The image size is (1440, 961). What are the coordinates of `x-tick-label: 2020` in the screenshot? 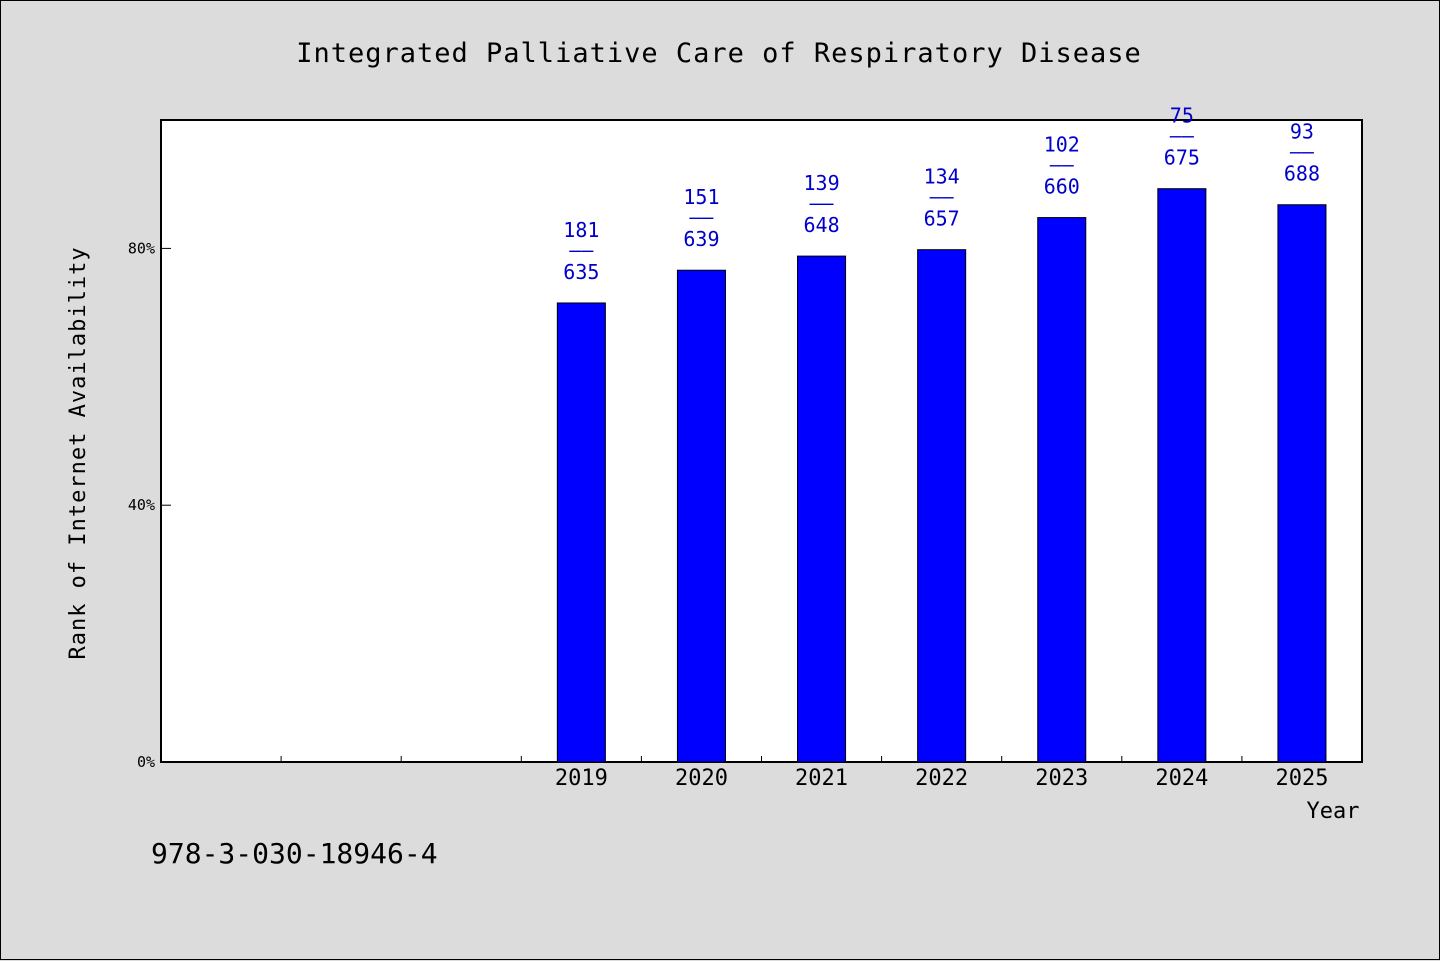 It's located at (701, 778).